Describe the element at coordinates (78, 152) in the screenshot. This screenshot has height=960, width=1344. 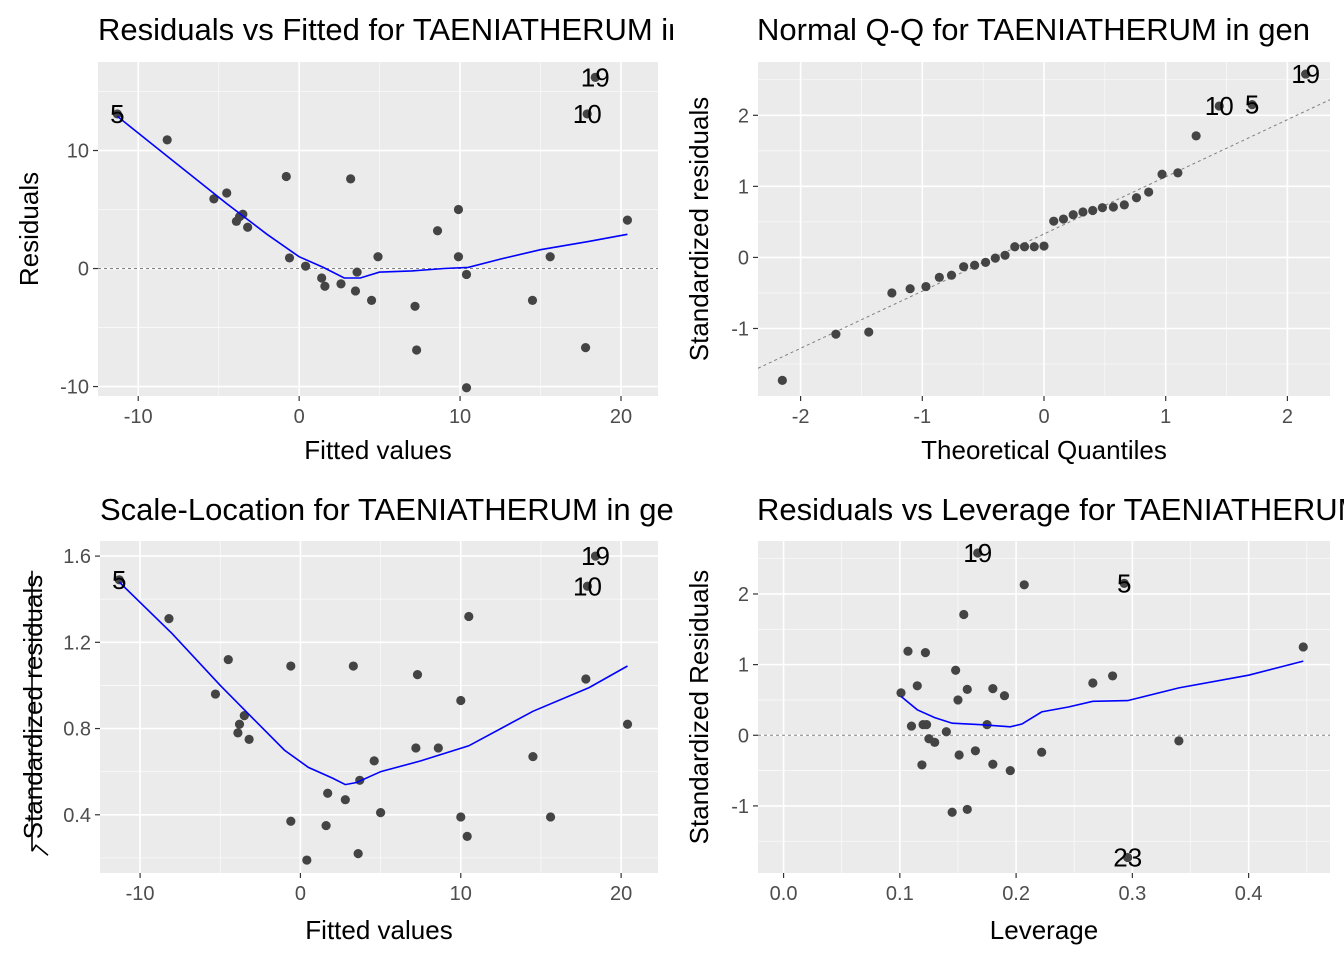
I see `y-tick-label: 10` at that location.